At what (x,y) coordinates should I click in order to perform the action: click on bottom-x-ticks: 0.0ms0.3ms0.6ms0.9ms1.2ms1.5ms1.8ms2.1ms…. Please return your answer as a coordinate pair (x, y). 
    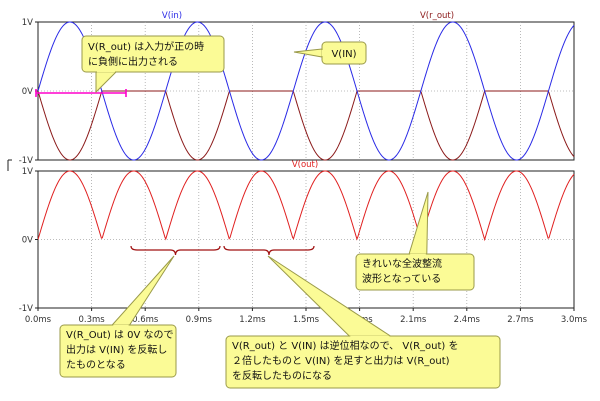
    Looking at the image, I should click on (306, 316).